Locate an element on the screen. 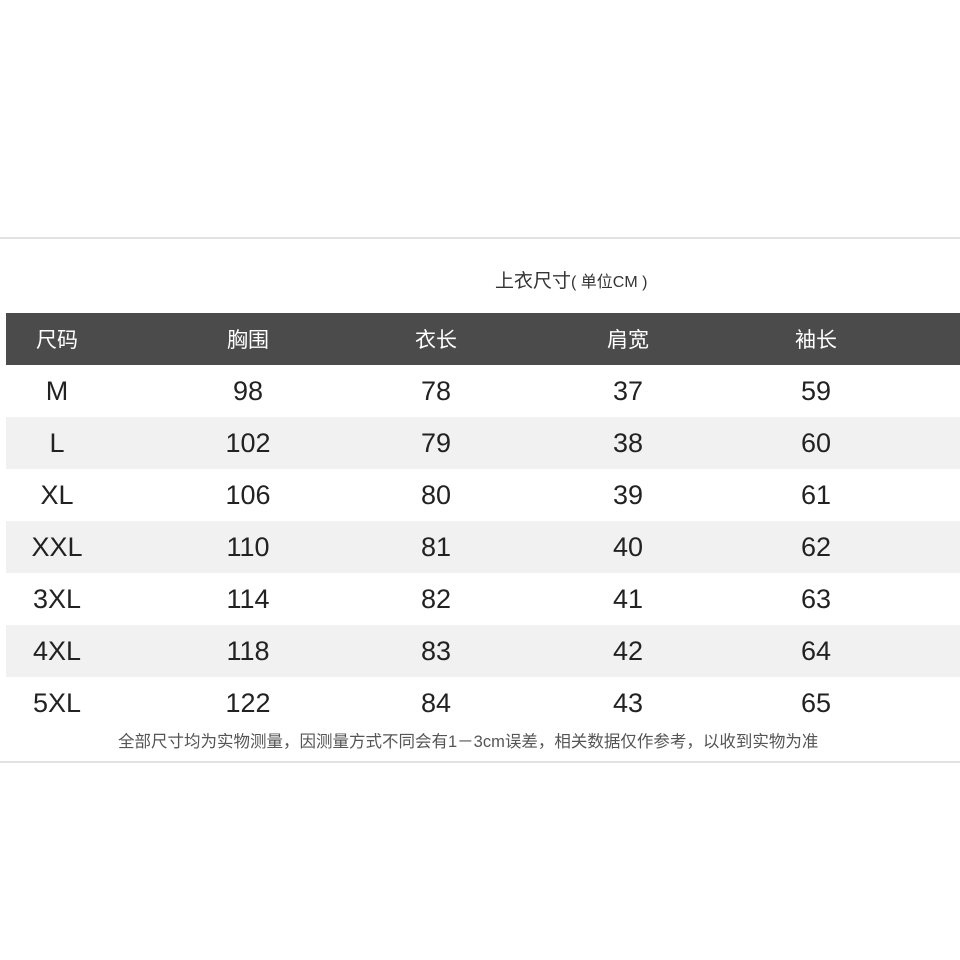 The image size is (960, 960). table-cell: 4XL is located at coordinates (57, 651).